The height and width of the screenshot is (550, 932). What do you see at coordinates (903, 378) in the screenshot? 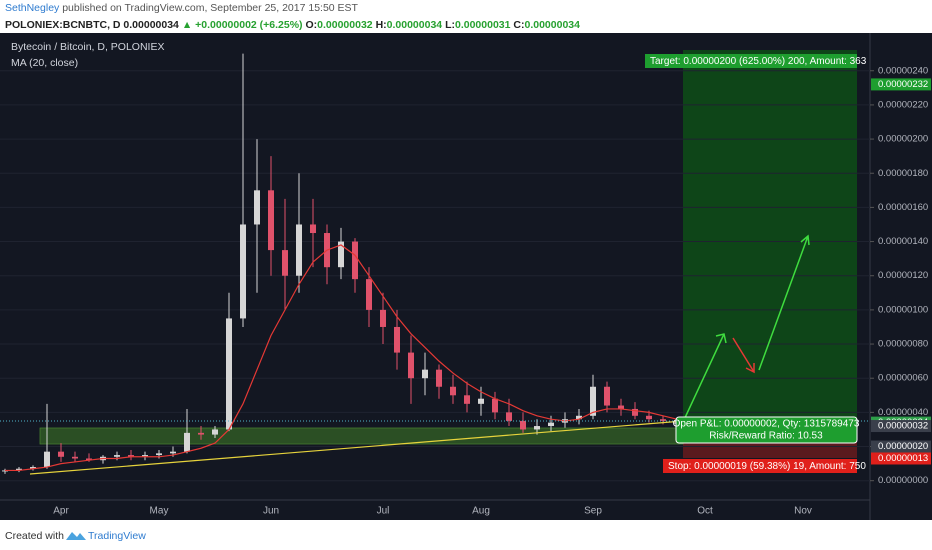
I see `y-tick-label: 0.00000060` at bounding box center [903, 378].